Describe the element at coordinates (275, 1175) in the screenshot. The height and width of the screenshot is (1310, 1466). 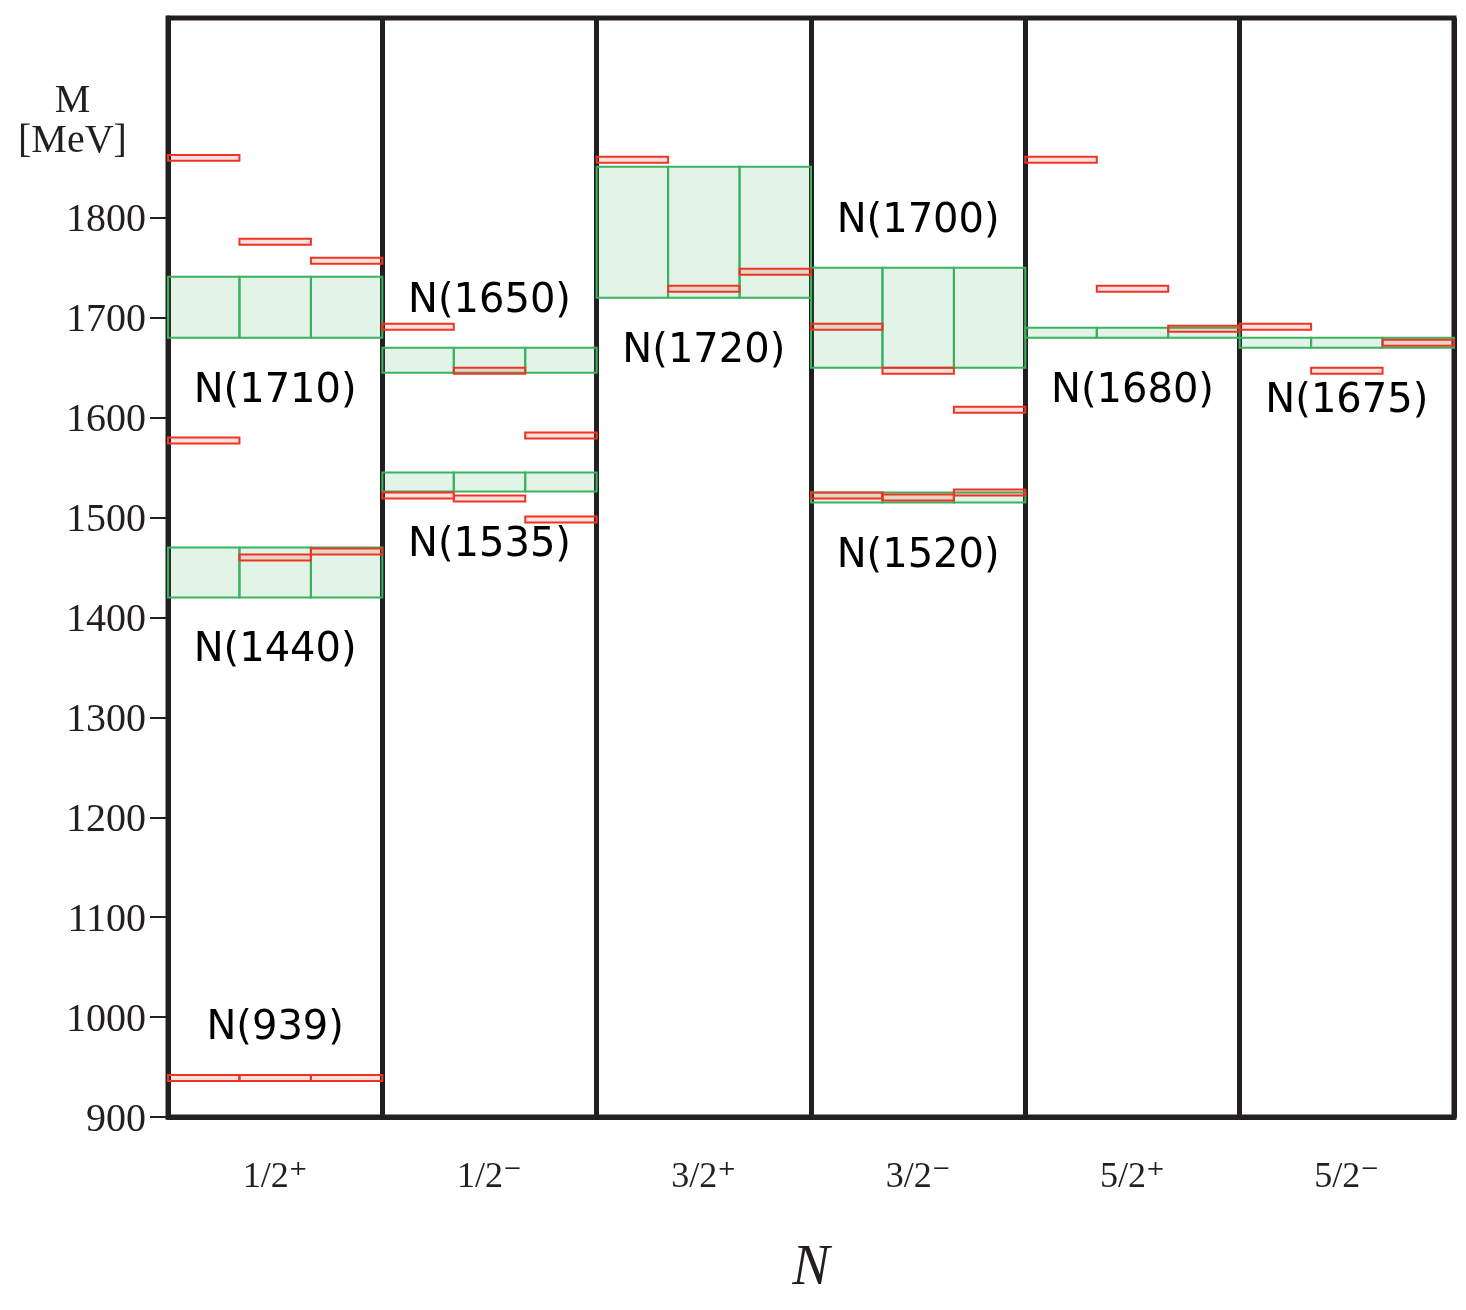
I see `x-tick-label: 1/2⁺` at that location.